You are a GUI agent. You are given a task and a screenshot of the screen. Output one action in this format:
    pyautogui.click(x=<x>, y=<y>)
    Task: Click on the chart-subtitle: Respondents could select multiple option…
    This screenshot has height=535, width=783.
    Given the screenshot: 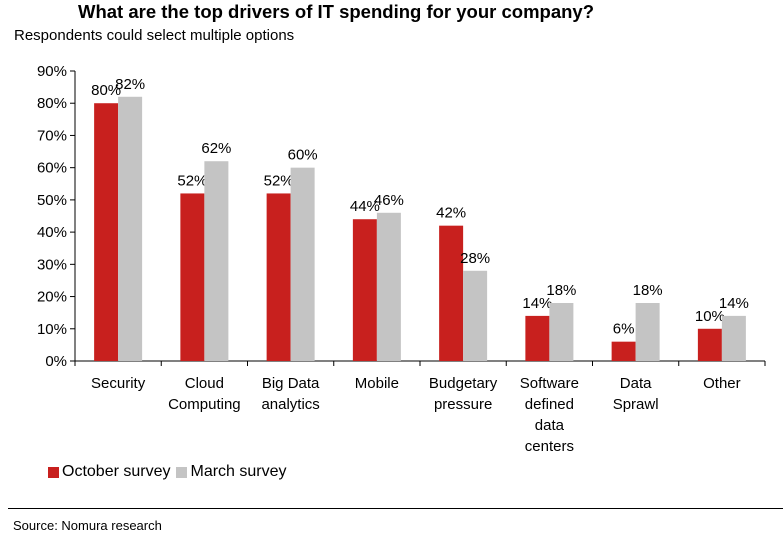 What is the action you would take?
    pyautogui.click(x=154, y=35)
    